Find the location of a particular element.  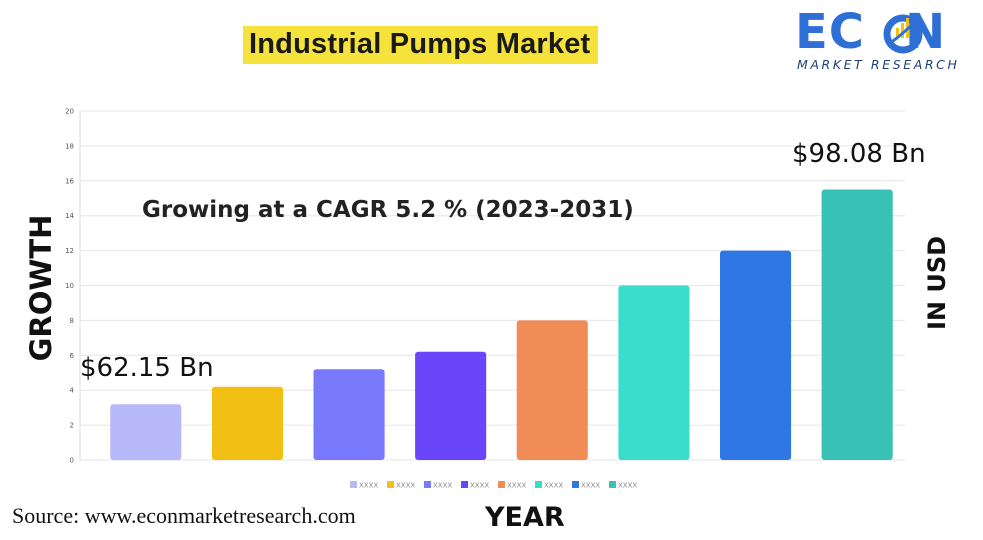

chart-title: Industrial Pumps Market is located at coordinates (421, 45).